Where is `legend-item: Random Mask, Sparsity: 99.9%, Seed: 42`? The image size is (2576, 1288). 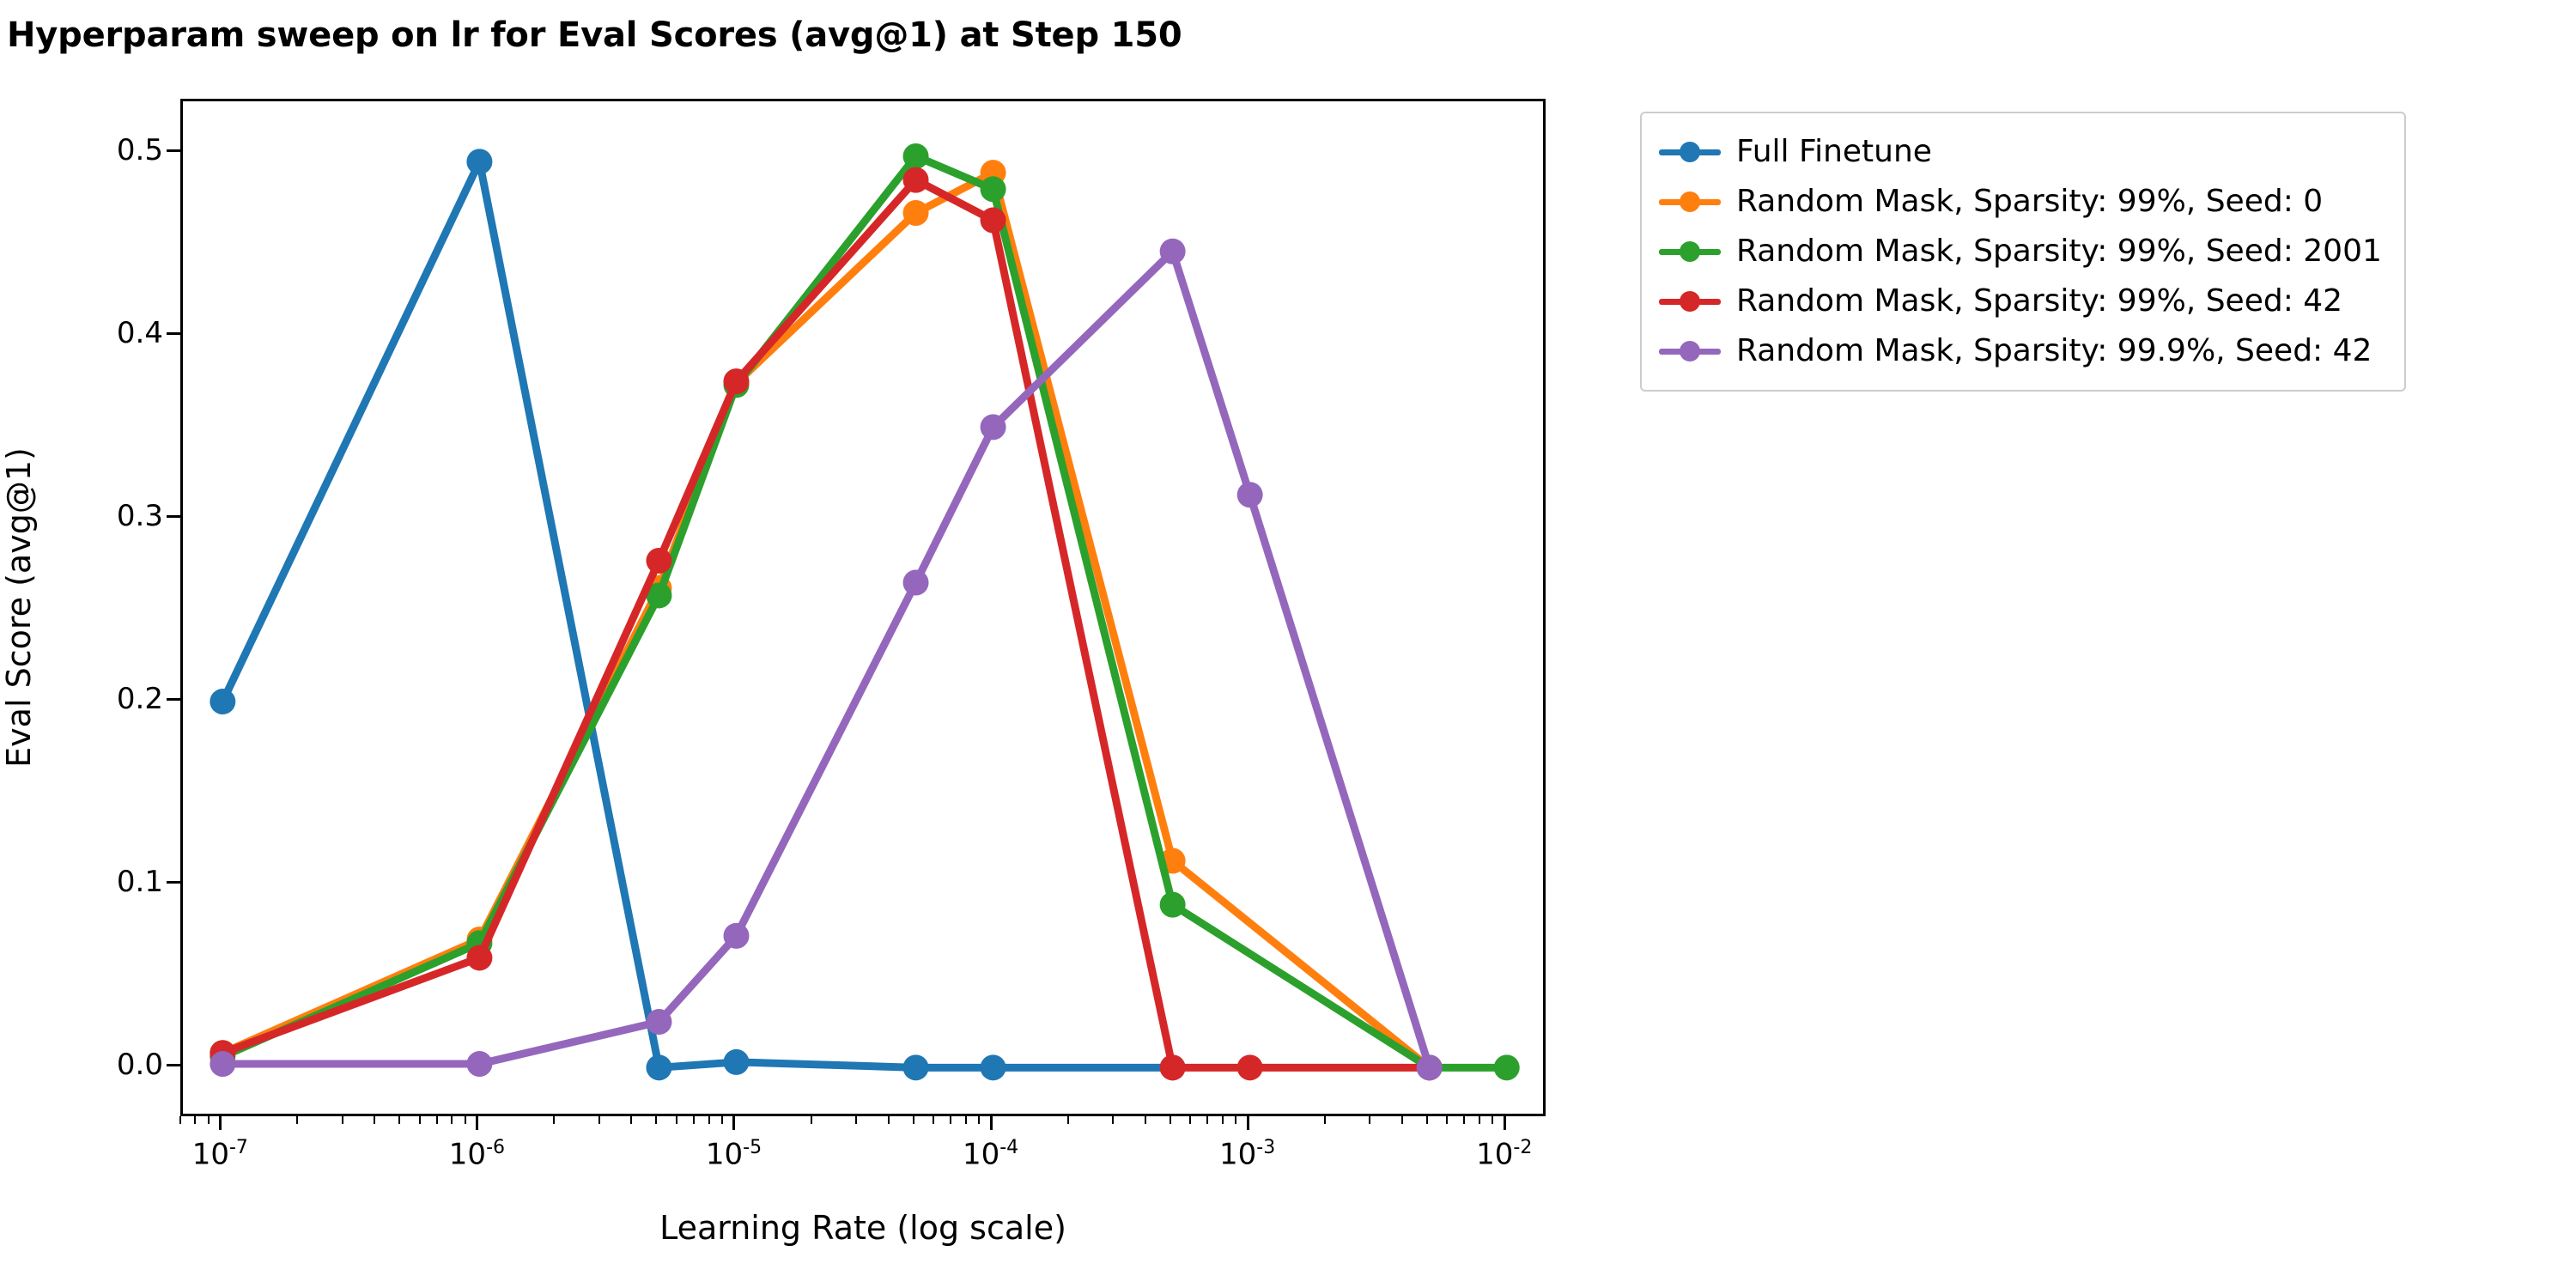
legend-item: Random Mask, Sparsity: 99.9%, Seed: 42 is located at coordinates (2020, 351).